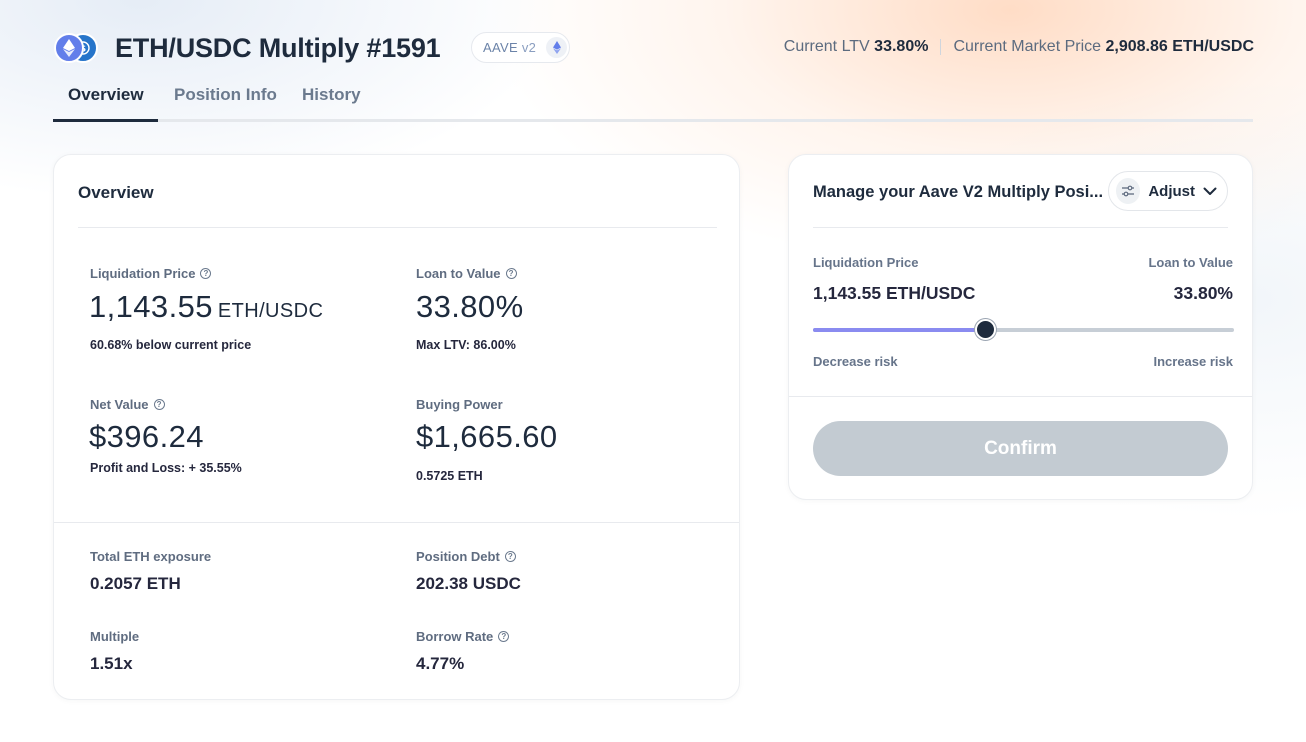  Describe the element at coordinates (449, 476) in the screenshot. I see `buying-power-eth: 0.5725 ETH` at that location.